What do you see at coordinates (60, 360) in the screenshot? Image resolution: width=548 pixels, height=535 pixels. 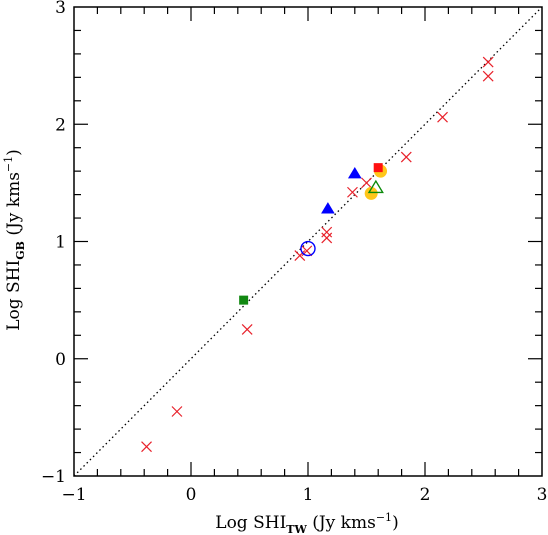 I see `y-tick-label: 0` at bounding box center [60, 360].